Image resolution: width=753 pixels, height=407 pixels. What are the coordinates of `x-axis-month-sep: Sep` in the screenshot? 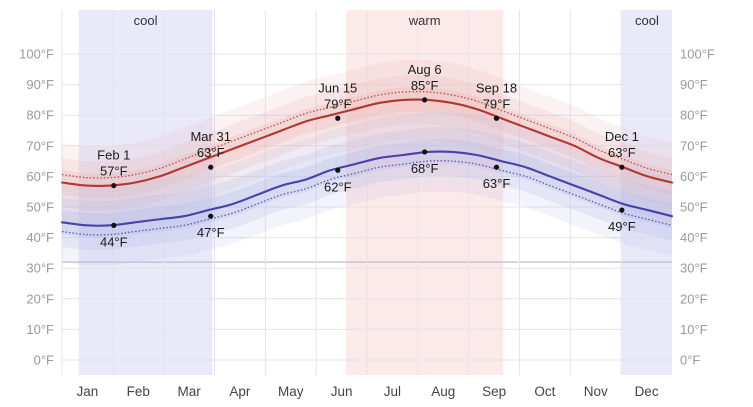 It's located at (494, 391).